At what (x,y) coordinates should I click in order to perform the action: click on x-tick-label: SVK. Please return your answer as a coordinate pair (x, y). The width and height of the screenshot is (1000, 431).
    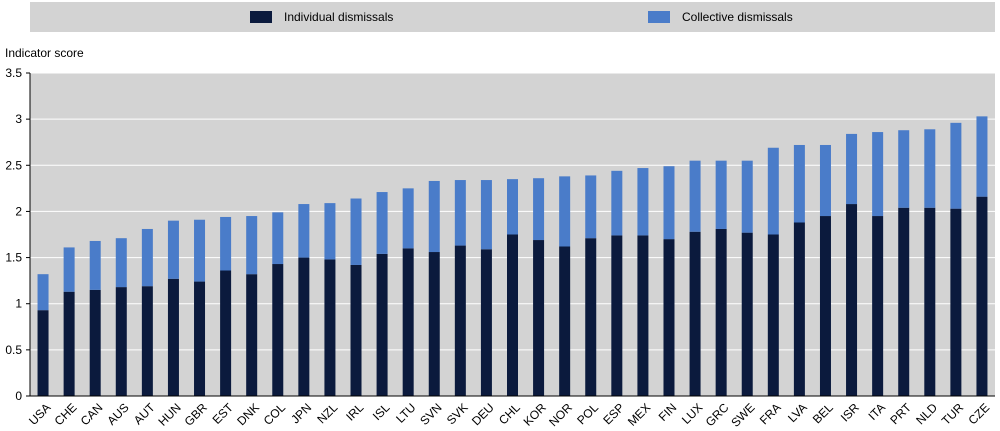
    Looking at the image, I should click on (457, 413).